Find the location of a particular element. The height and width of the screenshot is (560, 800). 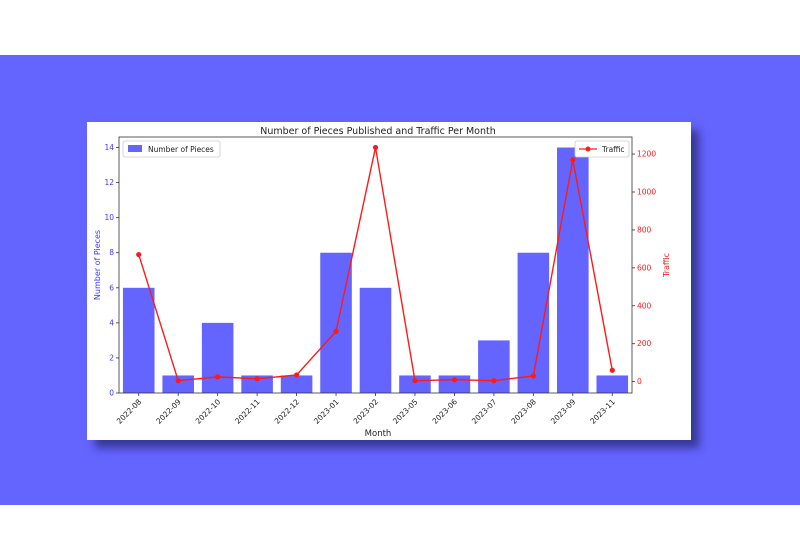

x-tick-label-2023-05: 2023-05 is located at coordinates (405, 411).